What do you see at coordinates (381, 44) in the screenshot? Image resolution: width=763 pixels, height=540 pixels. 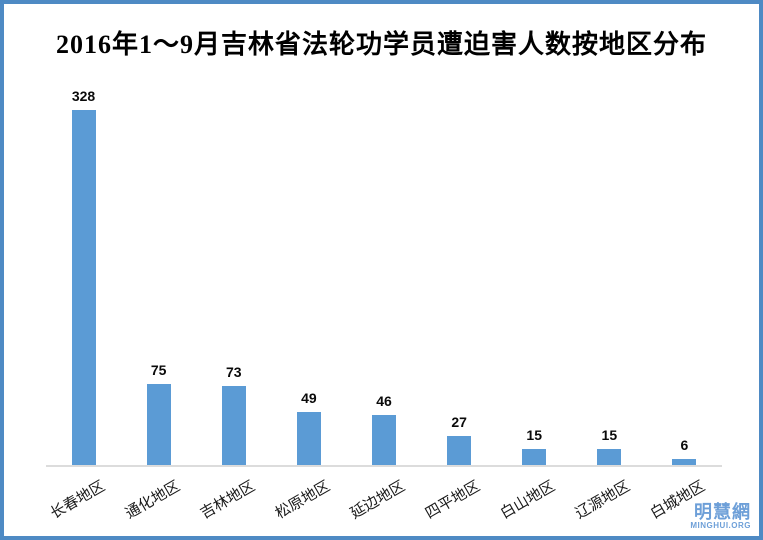 I see `chart-title: 2016年1～9月吉林省法轮功学员遭迫害人数按地区分布` at bounding box center [381, 44].